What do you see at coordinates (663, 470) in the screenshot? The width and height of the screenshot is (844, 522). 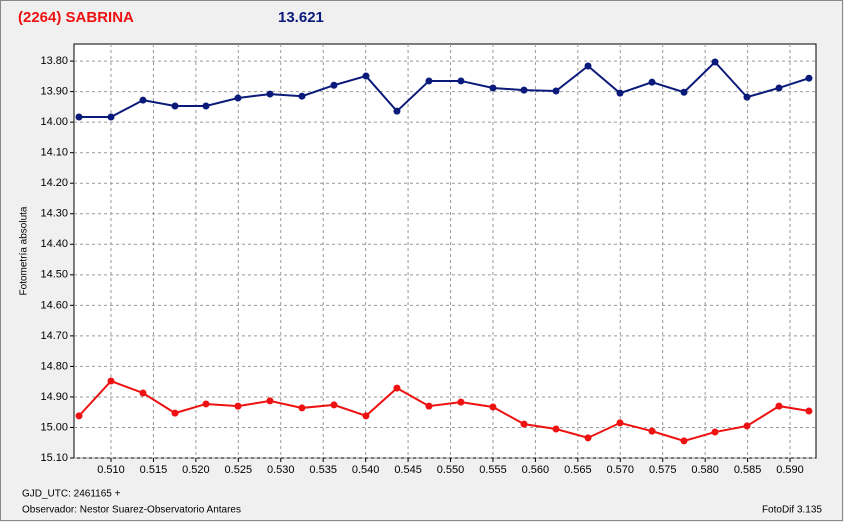 I see `x-tick-label: 0.575` at bounding box center [663, 470].